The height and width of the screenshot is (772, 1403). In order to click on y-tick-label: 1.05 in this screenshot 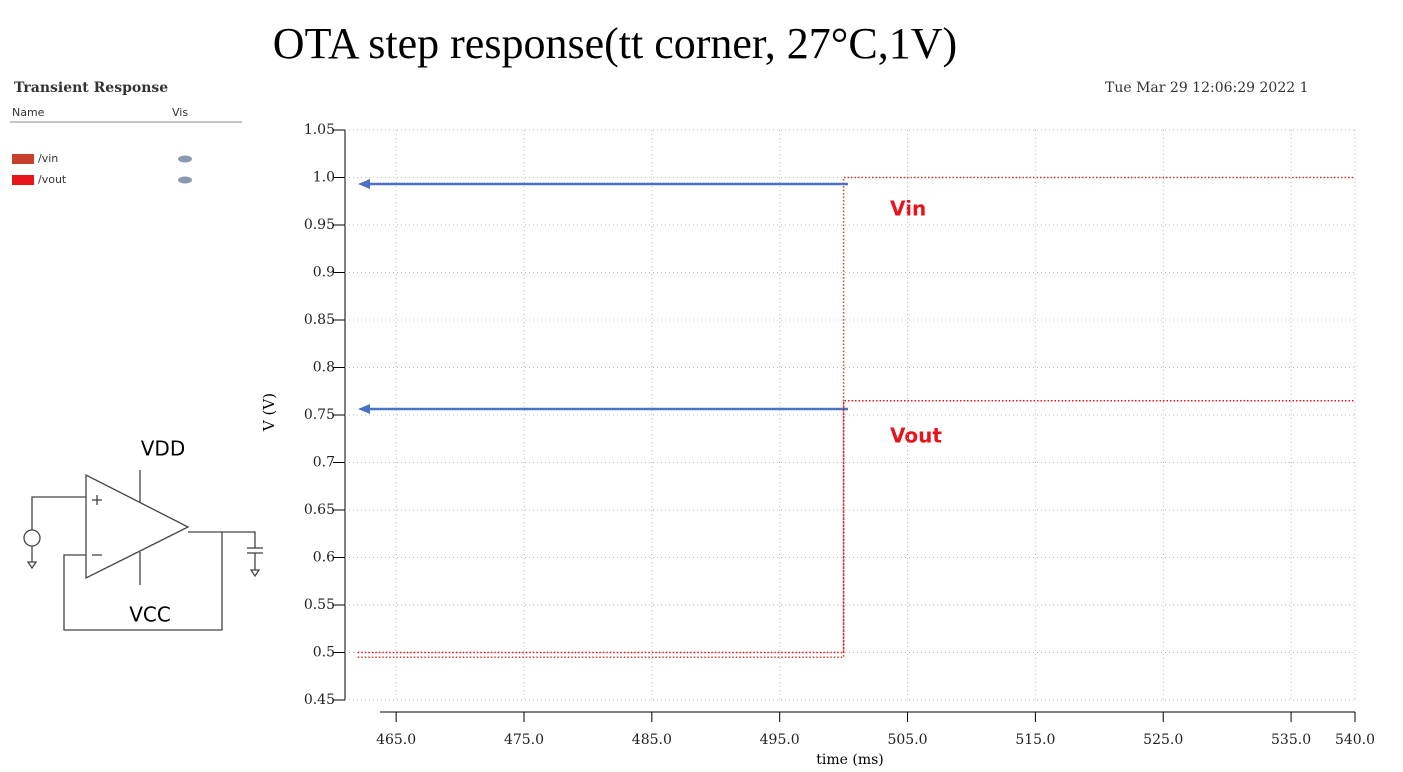, I will do `click(319, 130)`.